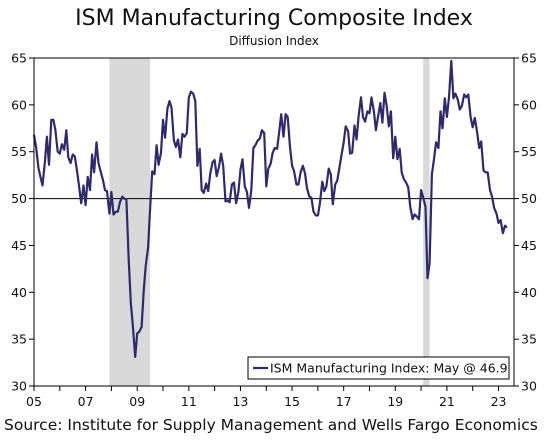  Describe the element at coordinates (19, 198) in the screenshot. I see `y-tick-label-left-50: 50` at that location.